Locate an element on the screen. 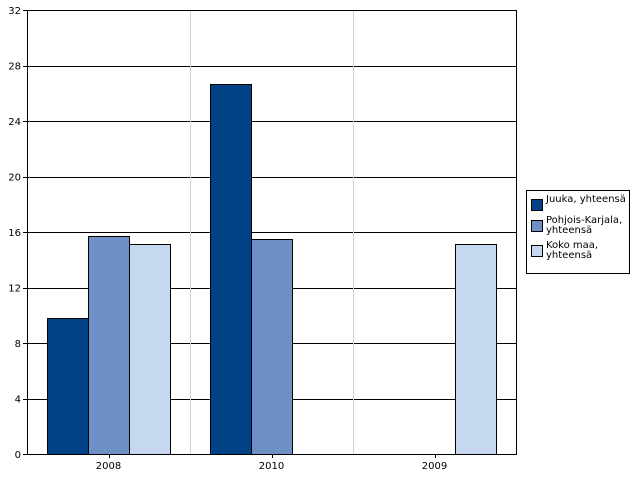 This screenshot has width=640, height=480. legend-item-juuka: Juuka, yhteensä is located at coordinates (579, 203).